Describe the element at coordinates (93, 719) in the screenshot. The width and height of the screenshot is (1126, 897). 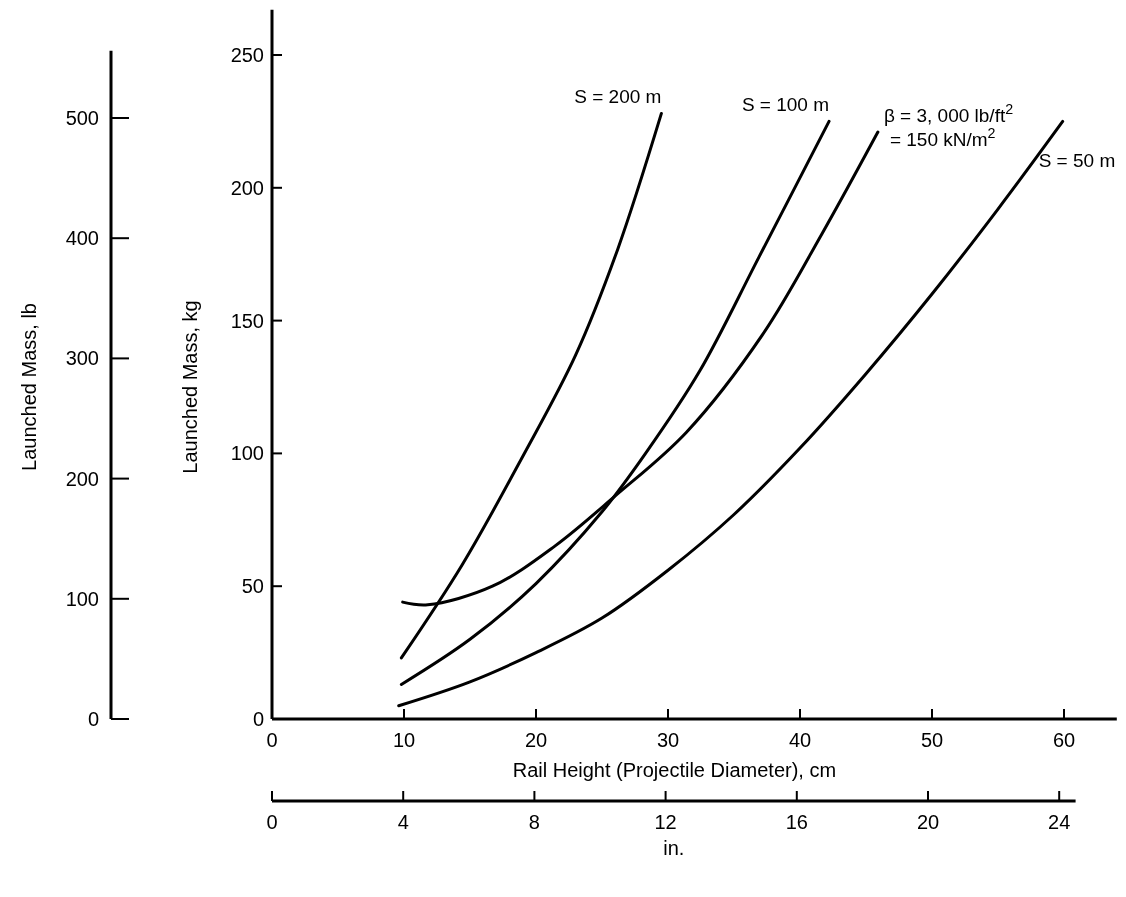
I see `y2-tick-label: 0` at that location.